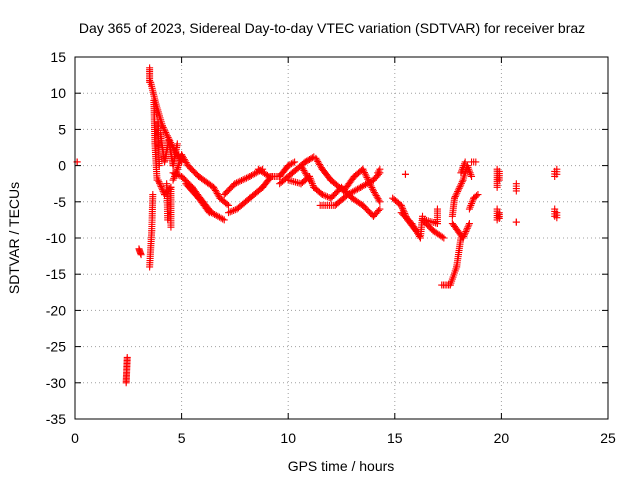  Describe the element at coordinates (62, 166) in the screenshot. I see `y-tick-label: 0` at that location.